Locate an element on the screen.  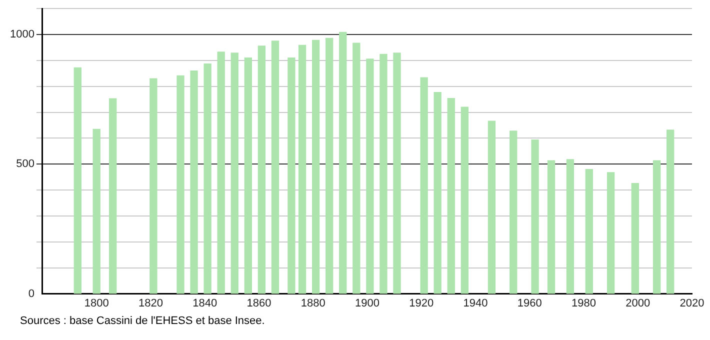
x-tick-label: 1800 is located at coordinates (96, 303).